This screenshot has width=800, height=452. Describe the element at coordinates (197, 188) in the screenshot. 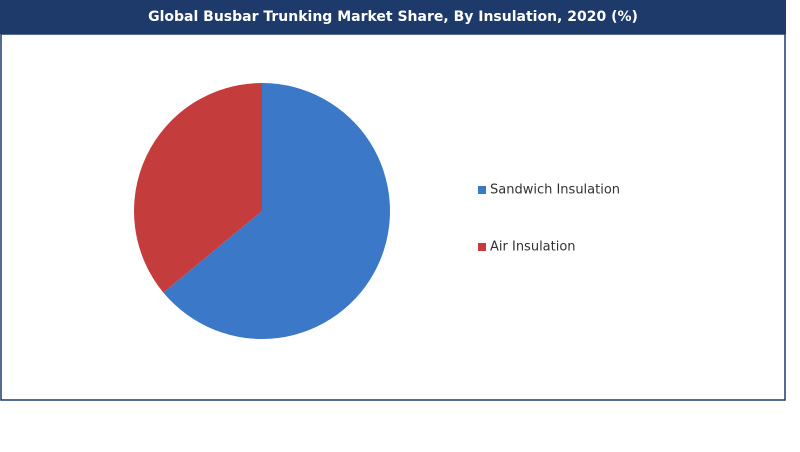

I see `pie-slice` at that location.